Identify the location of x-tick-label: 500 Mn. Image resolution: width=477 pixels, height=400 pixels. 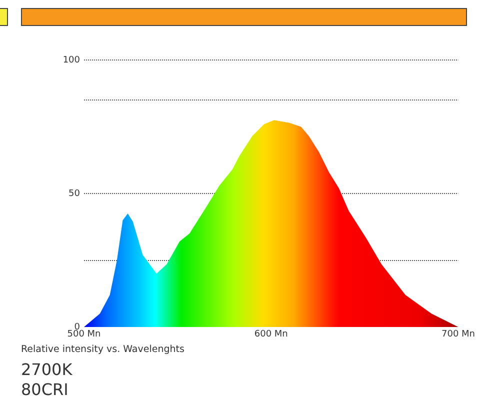
(84, 335).